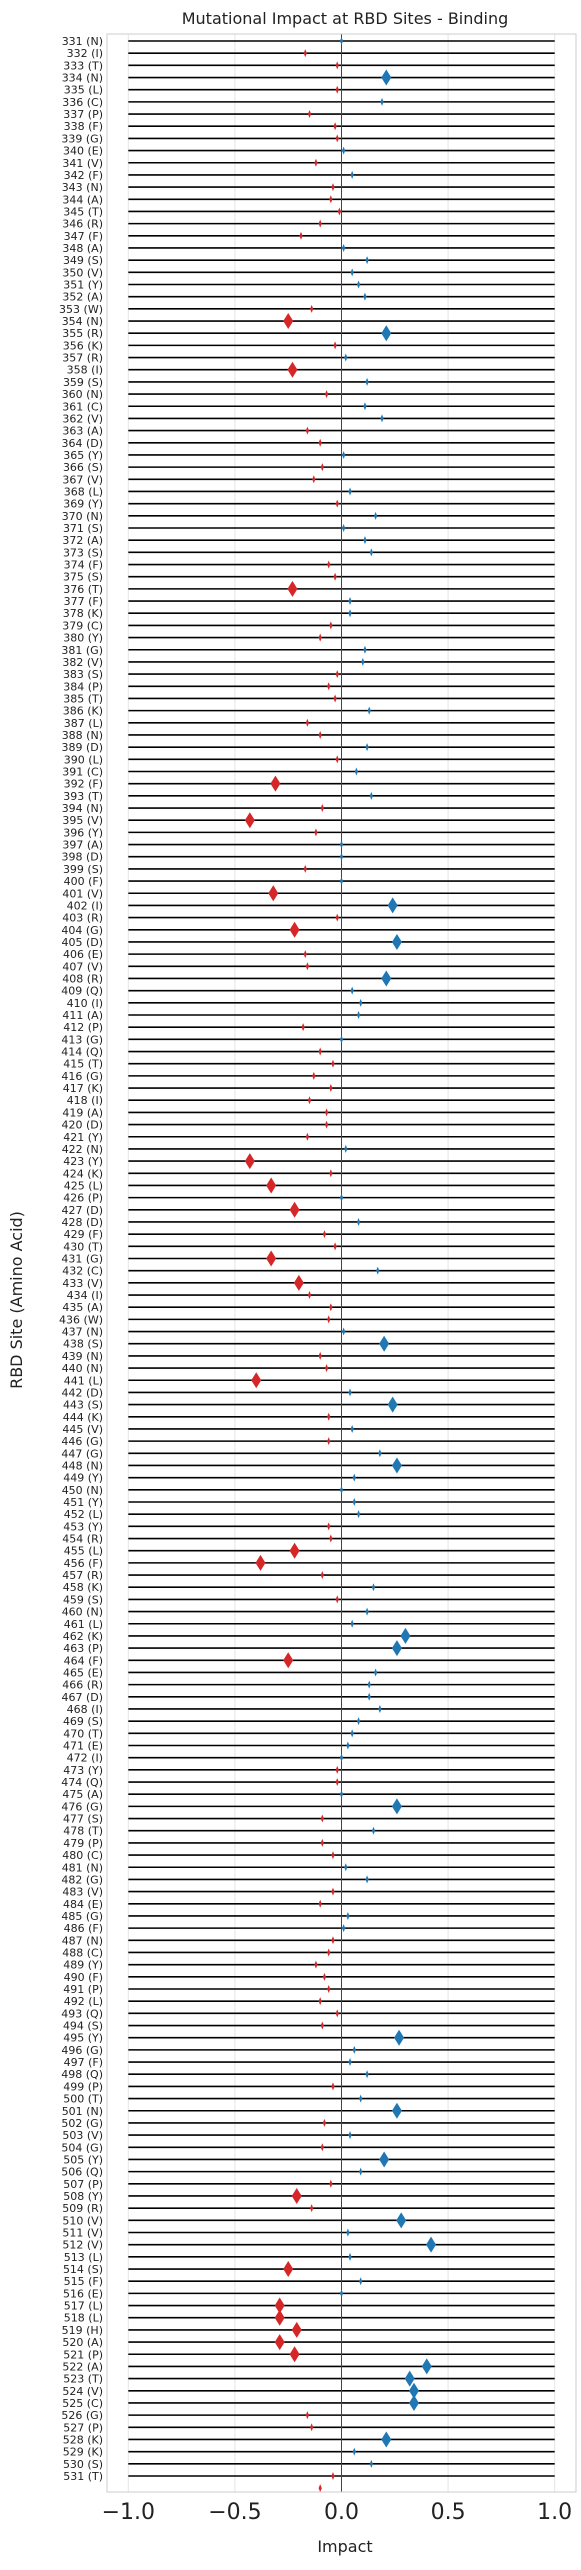 Image resolution: width=581 pixels, height=2570 pixels. I want to click on y-tick-label: 371 (S), so click(83, 528).